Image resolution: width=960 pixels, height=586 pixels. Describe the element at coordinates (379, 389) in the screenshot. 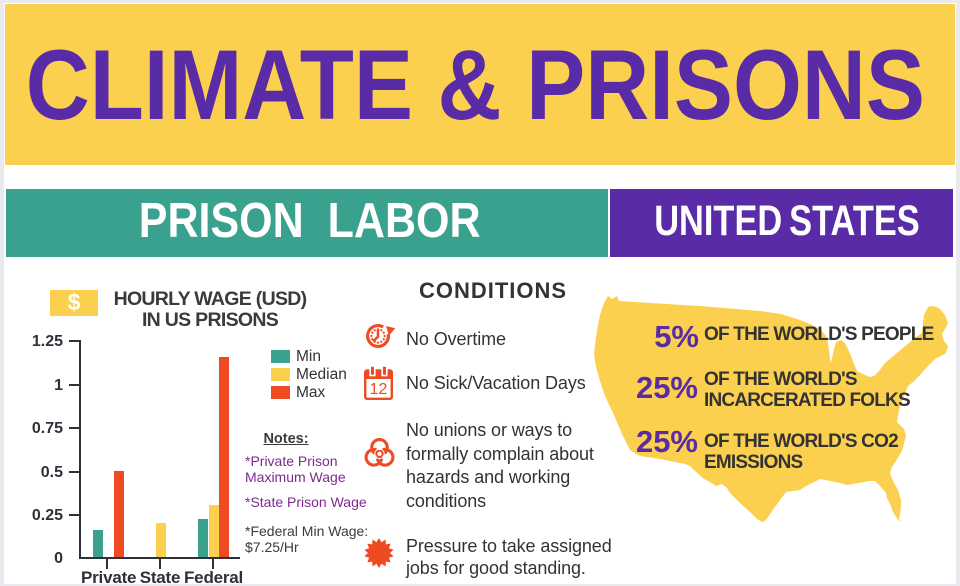

I see `svg-text: 12` at that location.